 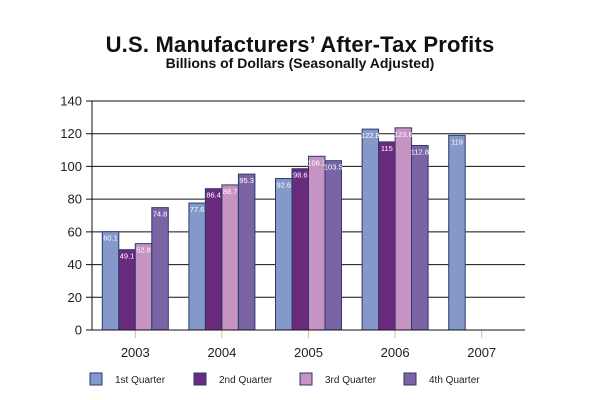 What do you see at coordinates (78, 330) in the screenshot?
I see `y-tick-label: 0` at bounding box center [78, 330].